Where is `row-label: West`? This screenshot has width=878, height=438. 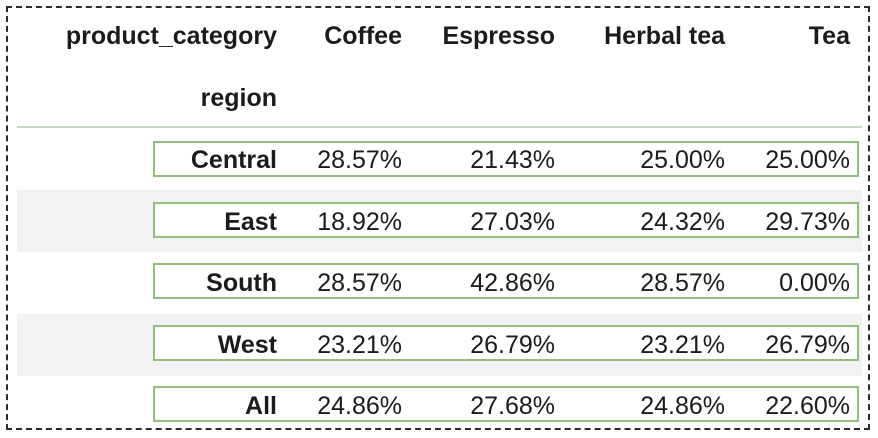
row-label: West is located at coordinates (247, 345).